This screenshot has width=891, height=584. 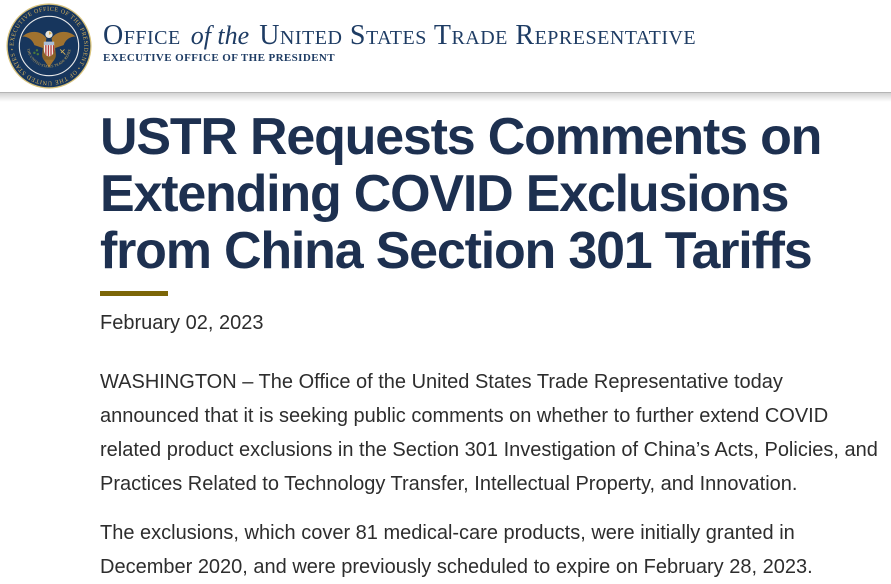 I want to click on wordmark-office: Office, so click(x=142, y=35).